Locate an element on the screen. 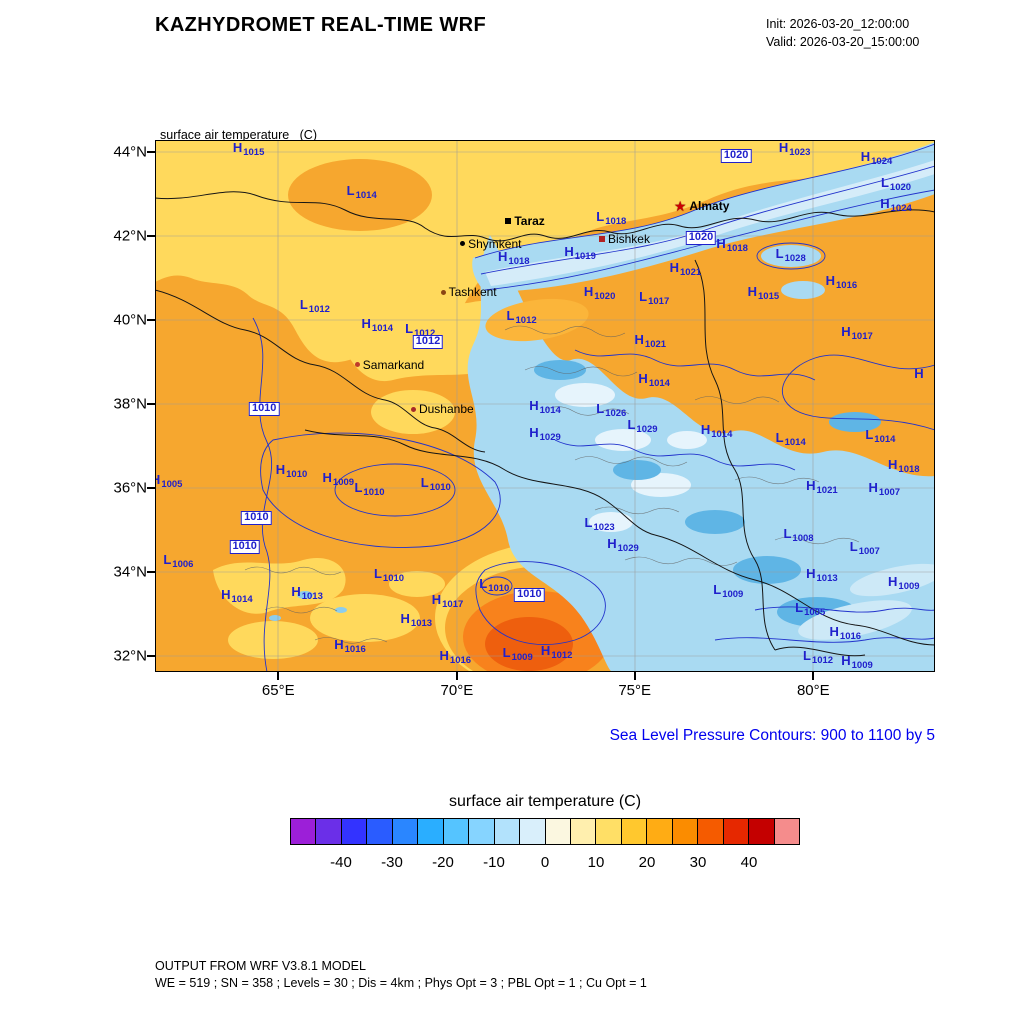 The height and width of the screenshot is (1024, 1024). valid-time: Valid: 2026-03-20_15:00:00 is located at coordinates (843, 41).